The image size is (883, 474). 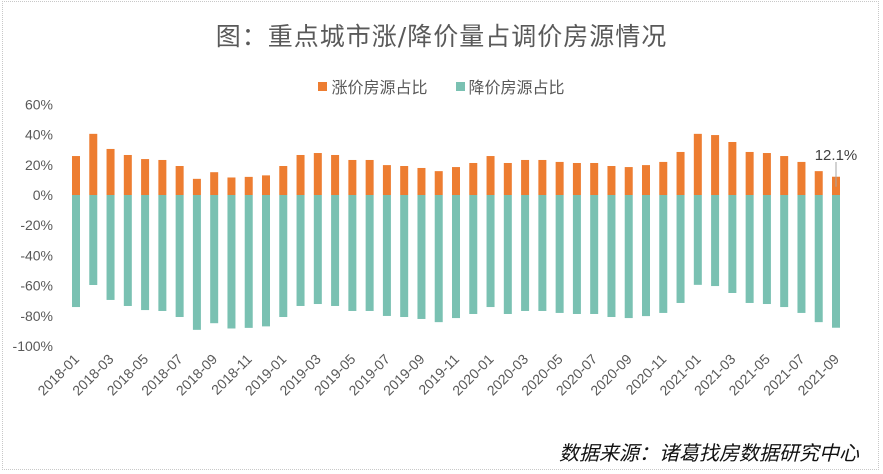 What do you see at coordinates (36, 255) in the screenshot?
I see `y-tick-label: -40%` at bounding box center [36, 255].